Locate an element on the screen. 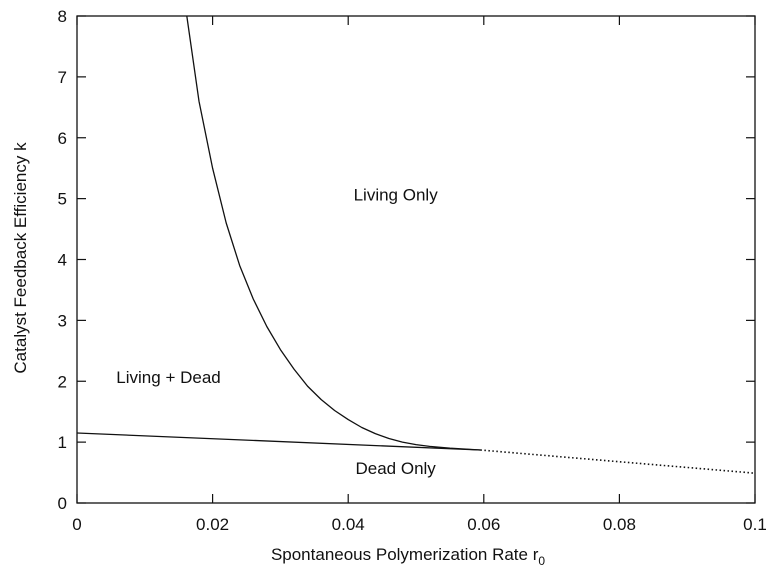  y-tick-label: 4 is located at coordinates (62, 260).